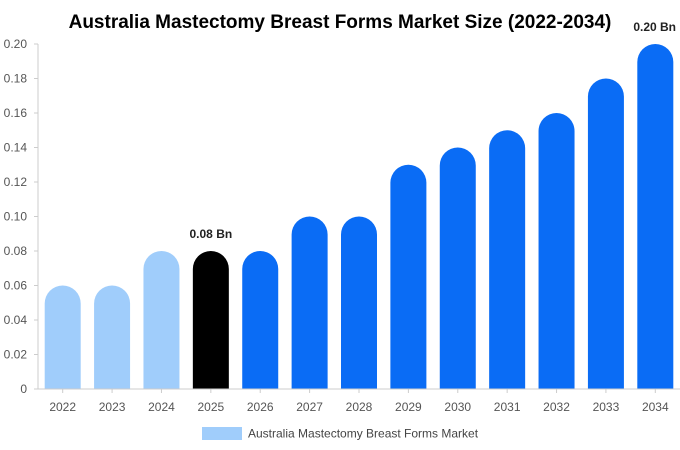 The height and width of the screenshot is (450, 680). Describe the element at coordinates (16, 113) in the screenshot. I see `y-tick-label: 0.16` at that location.